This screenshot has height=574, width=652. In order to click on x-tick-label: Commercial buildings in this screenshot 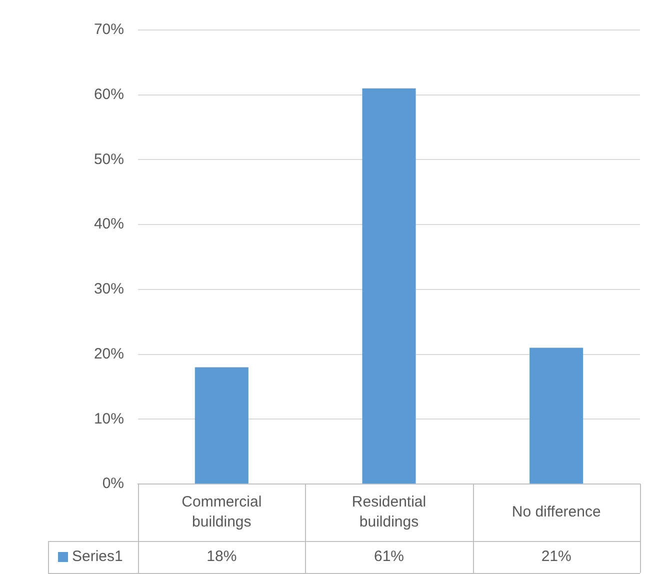, I will do `click(222, 512)`.